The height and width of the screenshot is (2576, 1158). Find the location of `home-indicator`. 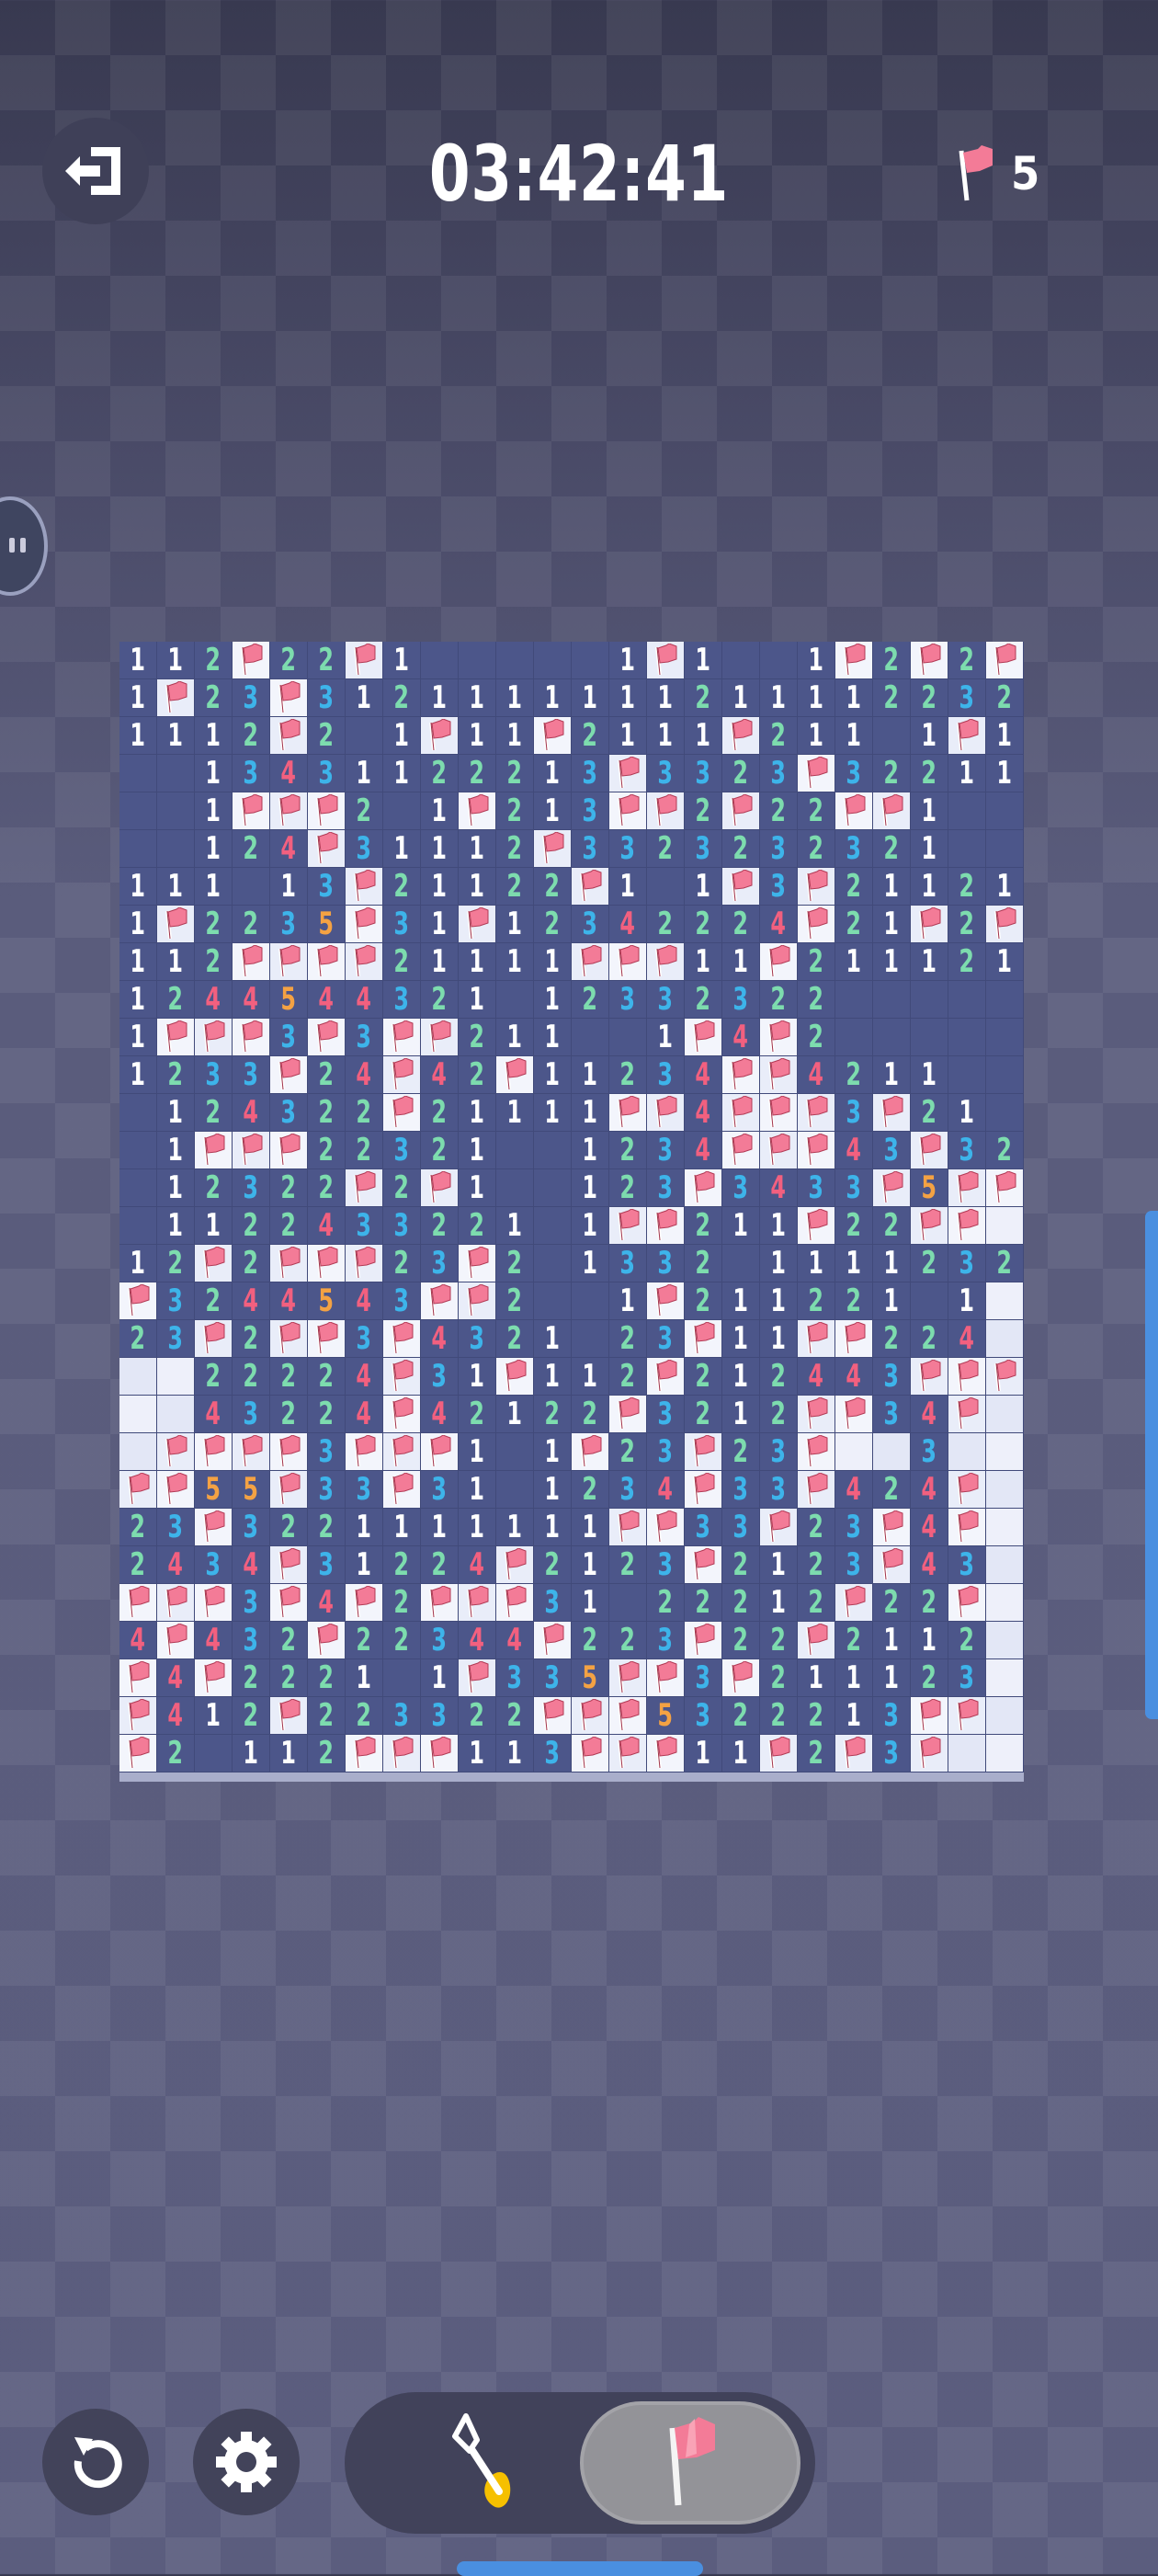

home-indicator is located at coordinates (580, 2568).